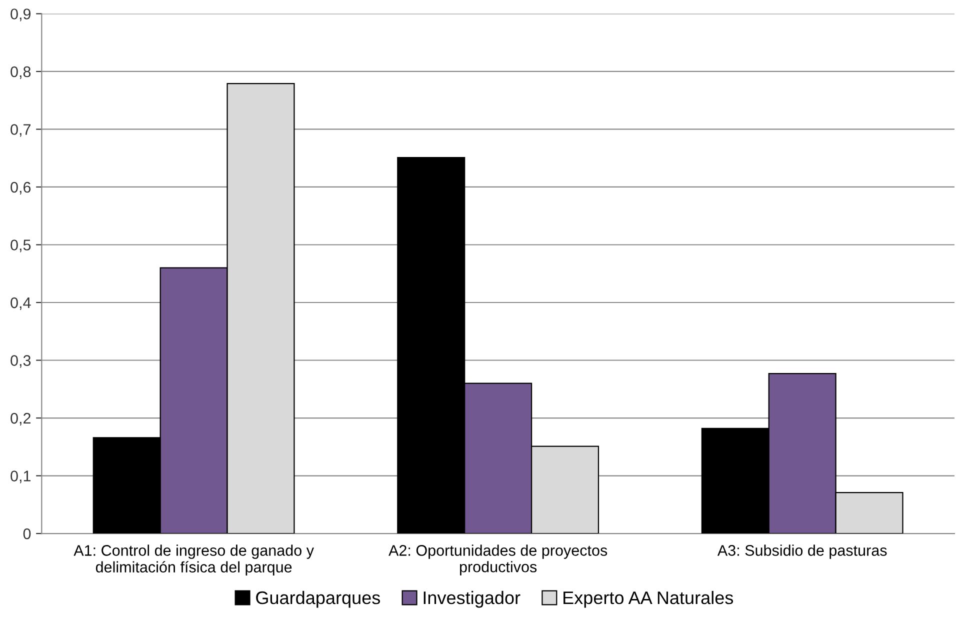  I want to click on y-tick-label: 0,1, so click(20, 477).